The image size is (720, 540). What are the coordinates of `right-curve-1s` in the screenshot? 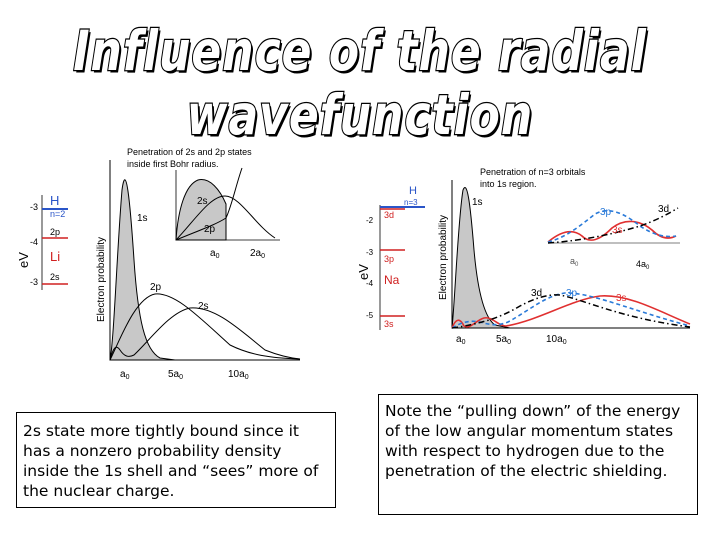 It's located at (481, 258).